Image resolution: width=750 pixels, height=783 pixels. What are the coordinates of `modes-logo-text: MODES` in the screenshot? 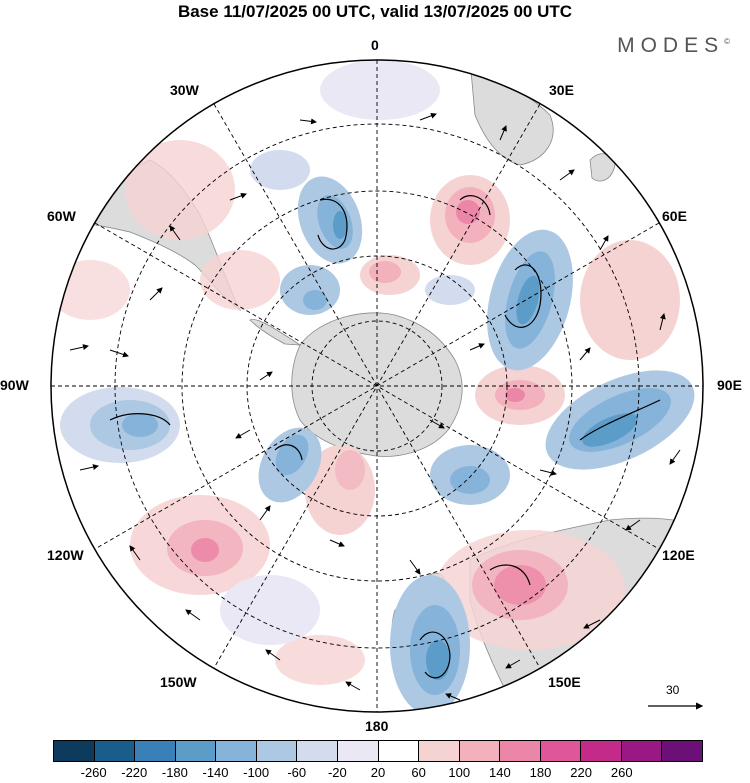 It's located at (671, 45).